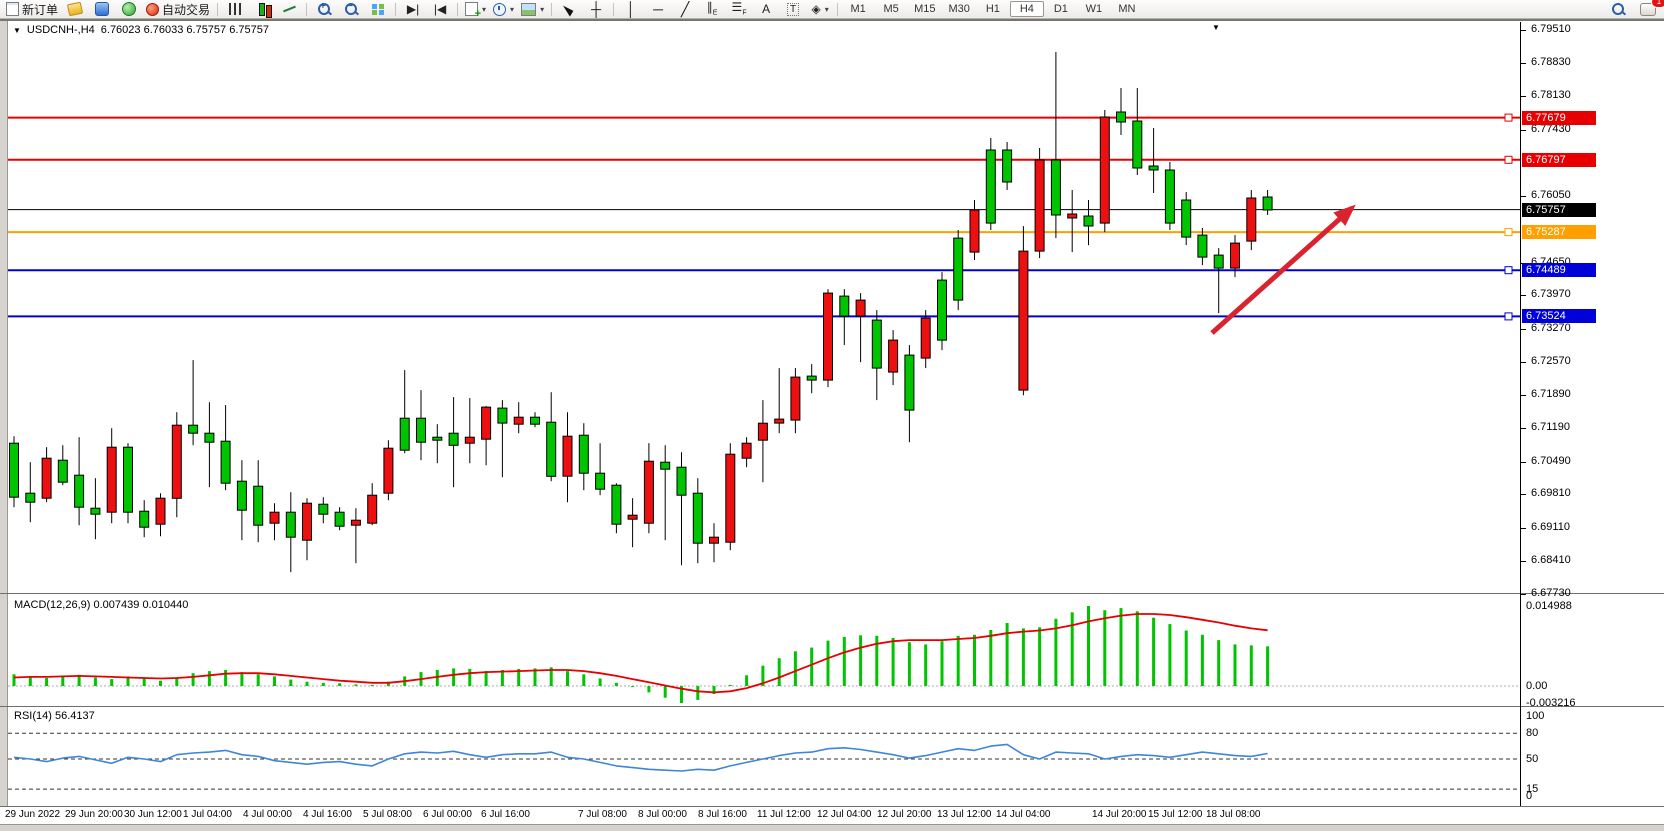 The height and width of the screenshot is (831, 1664). Describe the element at coordinates (178, 9) in the screenshot. I see `autotrading-button: 自动交易` at that location.